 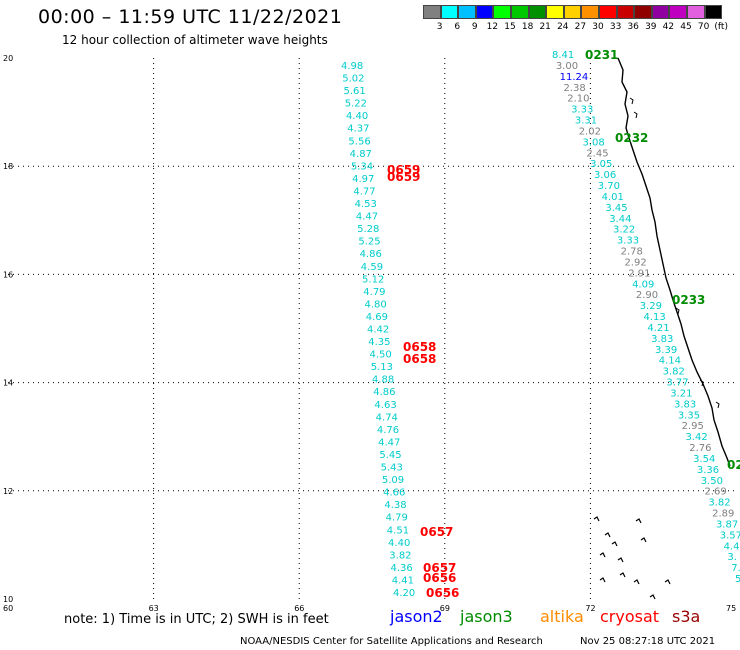 What do you see at coordinates (562, 616) in the screenshot?
I see `satellite-altika: altika` at bounding box center [562, 616].